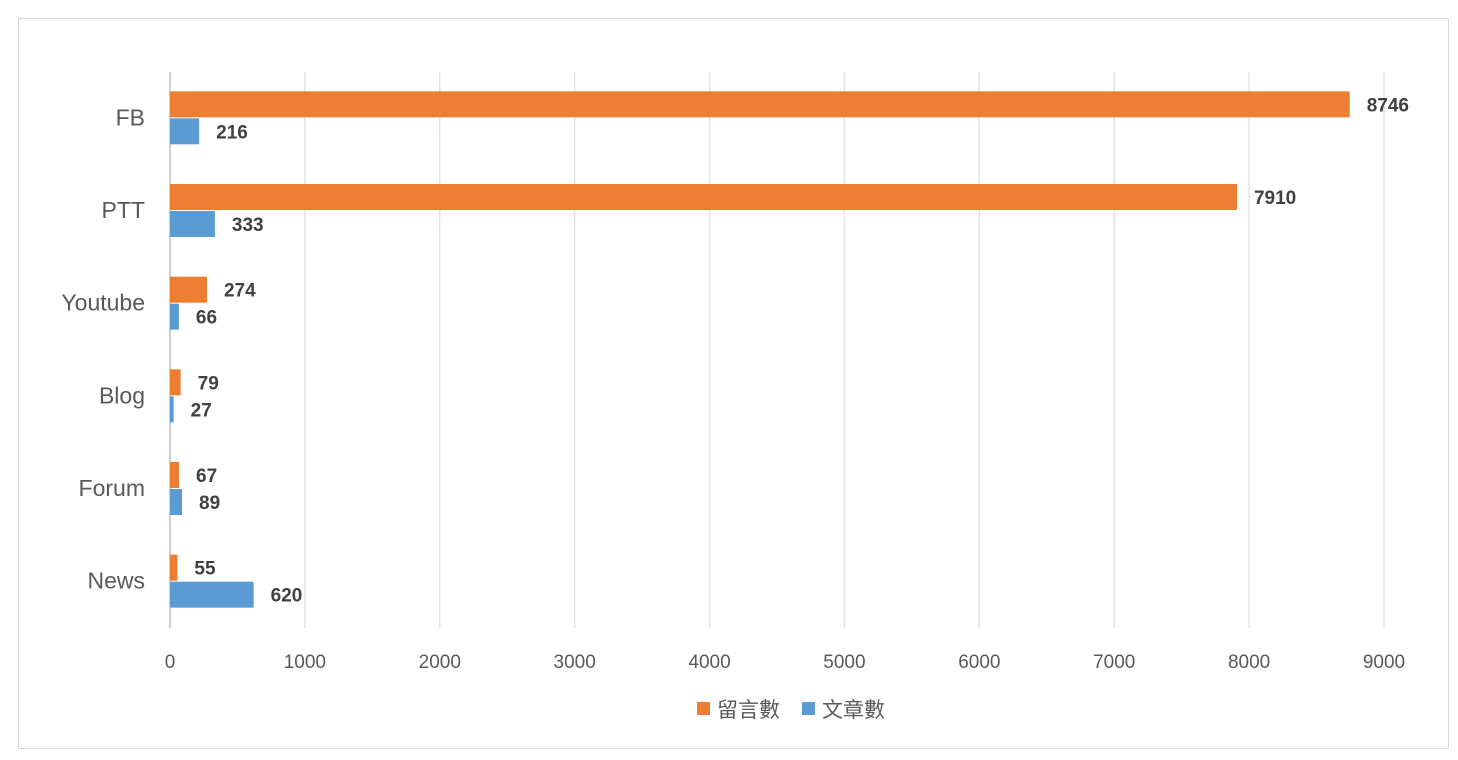  What do you see at coordinates (240, 291) in the screenshot?
I see `data-label: 274` at bounding box center [240, 291].